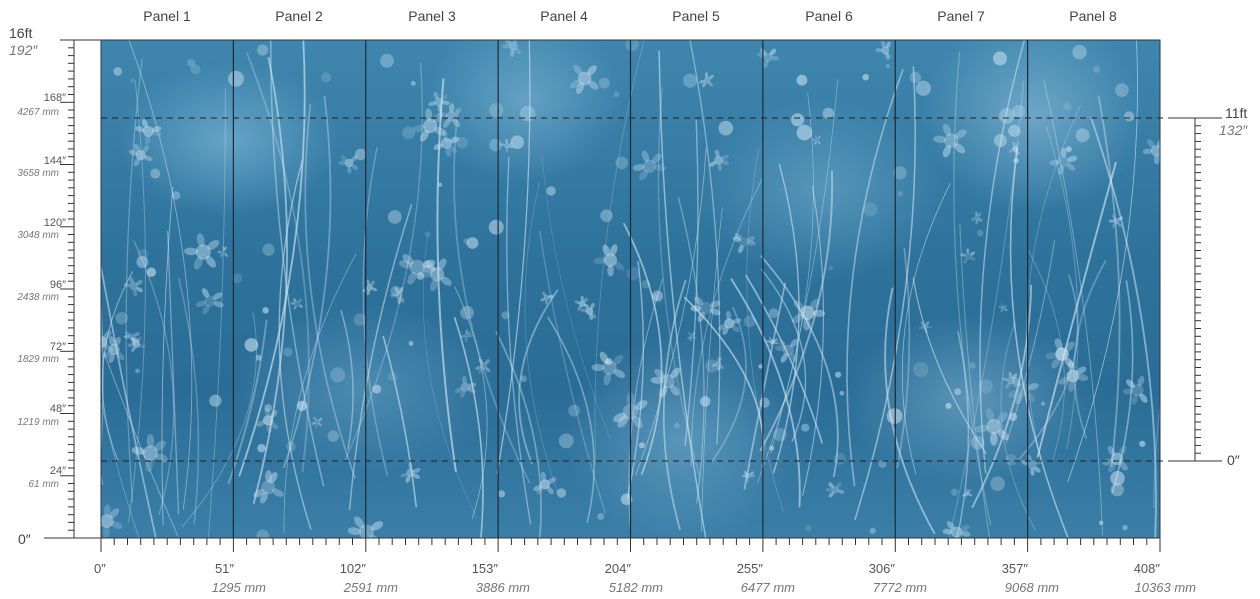 This screenshot has width=1260, height=599. Describe the element at coordinates (1031, 587) in the screenshot. I see `bottom-tick-mm: 9068 mm` at that location.